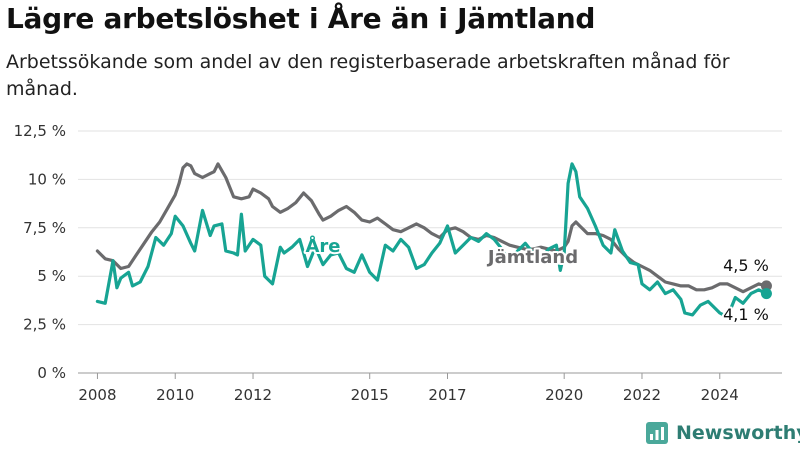 The height and width of the screenshot is (450, 800). What do you see at coordinates (536, 279) in the screenshot?
I see `series-labels: Åre Jämtland 4,5 % 4,1 %` at bounding box center [536, 279].